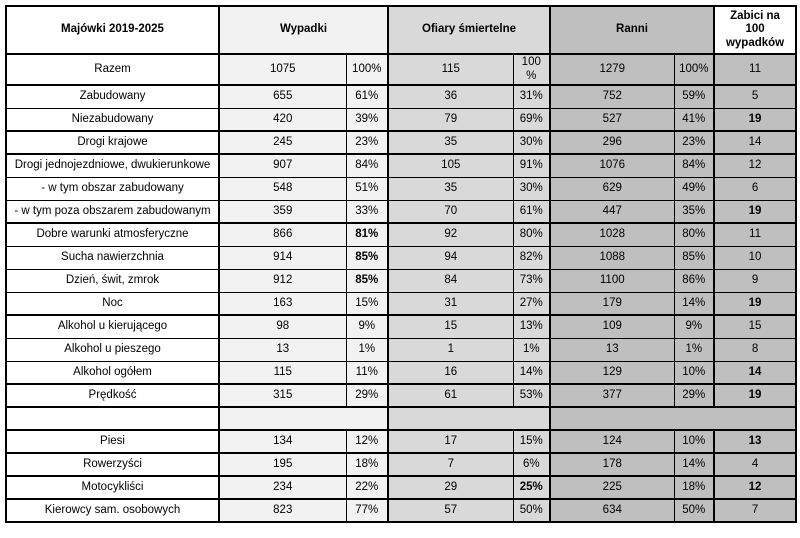 The image size is (800, 538). I want to click on ofiary-pct: 82%, so click(531, 257).